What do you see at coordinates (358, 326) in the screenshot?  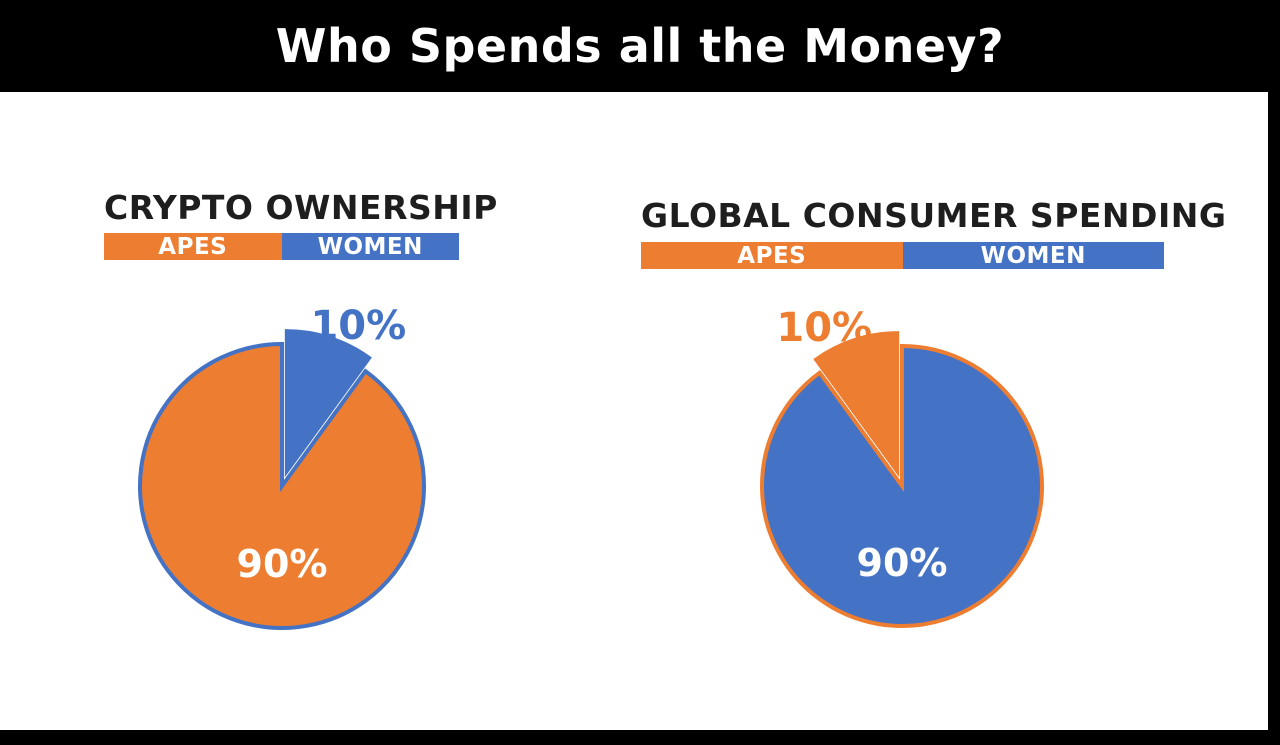 I see `slice-label-women: 10%` at bounding box center [358, 326].